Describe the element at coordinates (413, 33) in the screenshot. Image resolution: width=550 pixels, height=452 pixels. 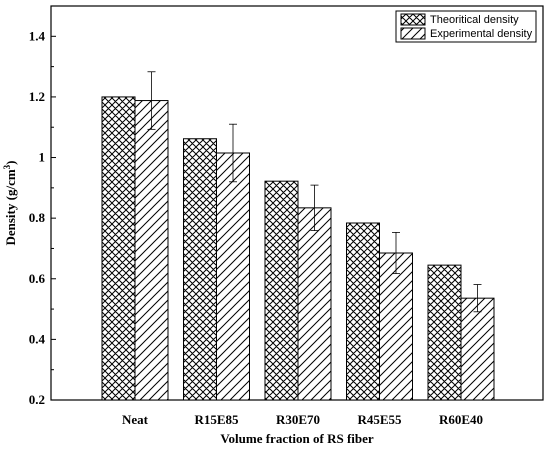
I see `legend-swatch-experimental` at that location.